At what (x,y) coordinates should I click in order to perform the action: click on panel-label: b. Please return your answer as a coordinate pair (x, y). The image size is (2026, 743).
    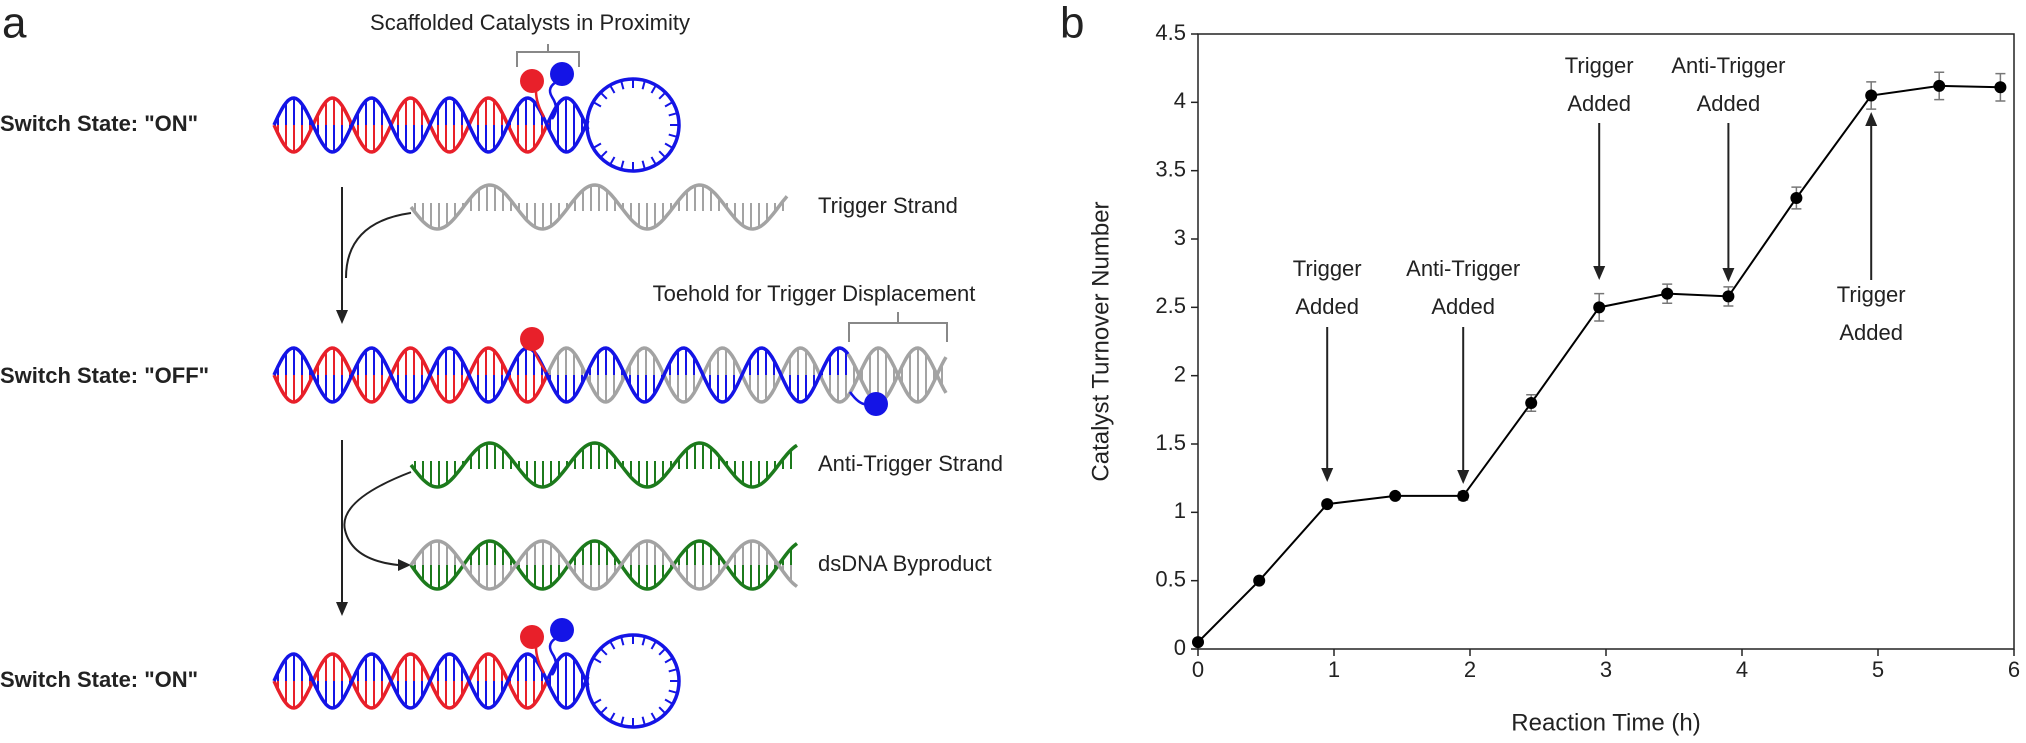
    Looking at the image, I should click on (1072, 24).